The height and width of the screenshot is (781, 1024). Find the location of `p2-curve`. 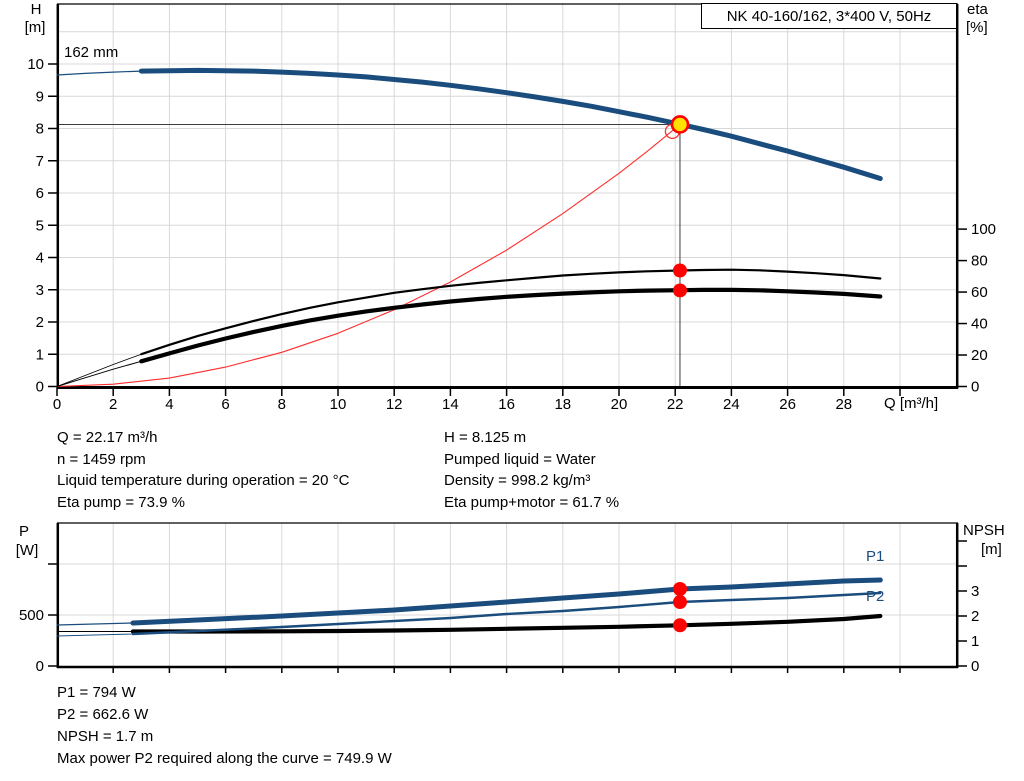

p2-curve is located at coordinates (469, 614).